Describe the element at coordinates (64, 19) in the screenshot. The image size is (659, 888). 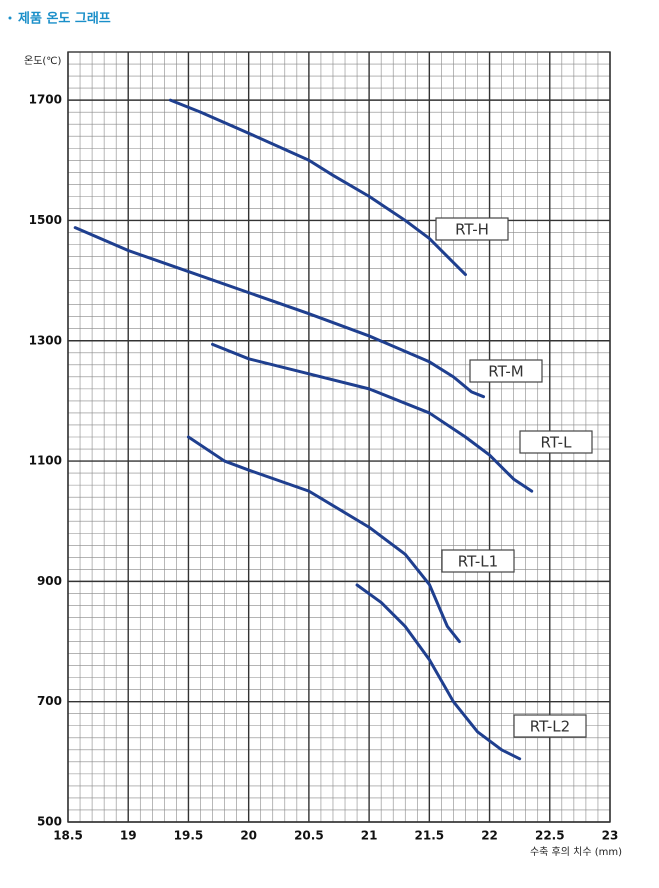
I see `page-title: 제품 온도 그래프` at that location.